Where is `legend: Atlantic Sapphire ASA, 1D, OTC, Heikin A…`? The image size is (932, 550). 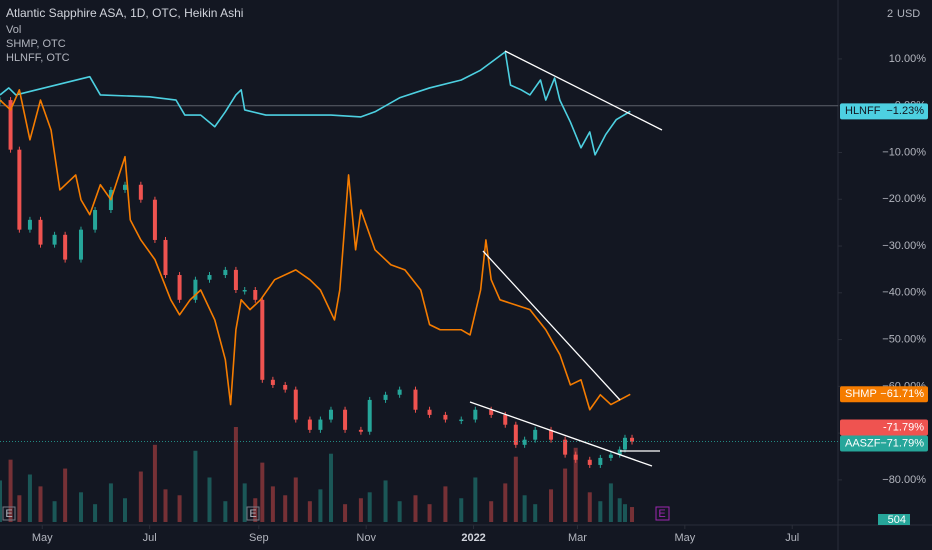
legend: Atlantic Sapphire ASA, 1D, OTC, Heikin A… is located at coordinates (124, 35).